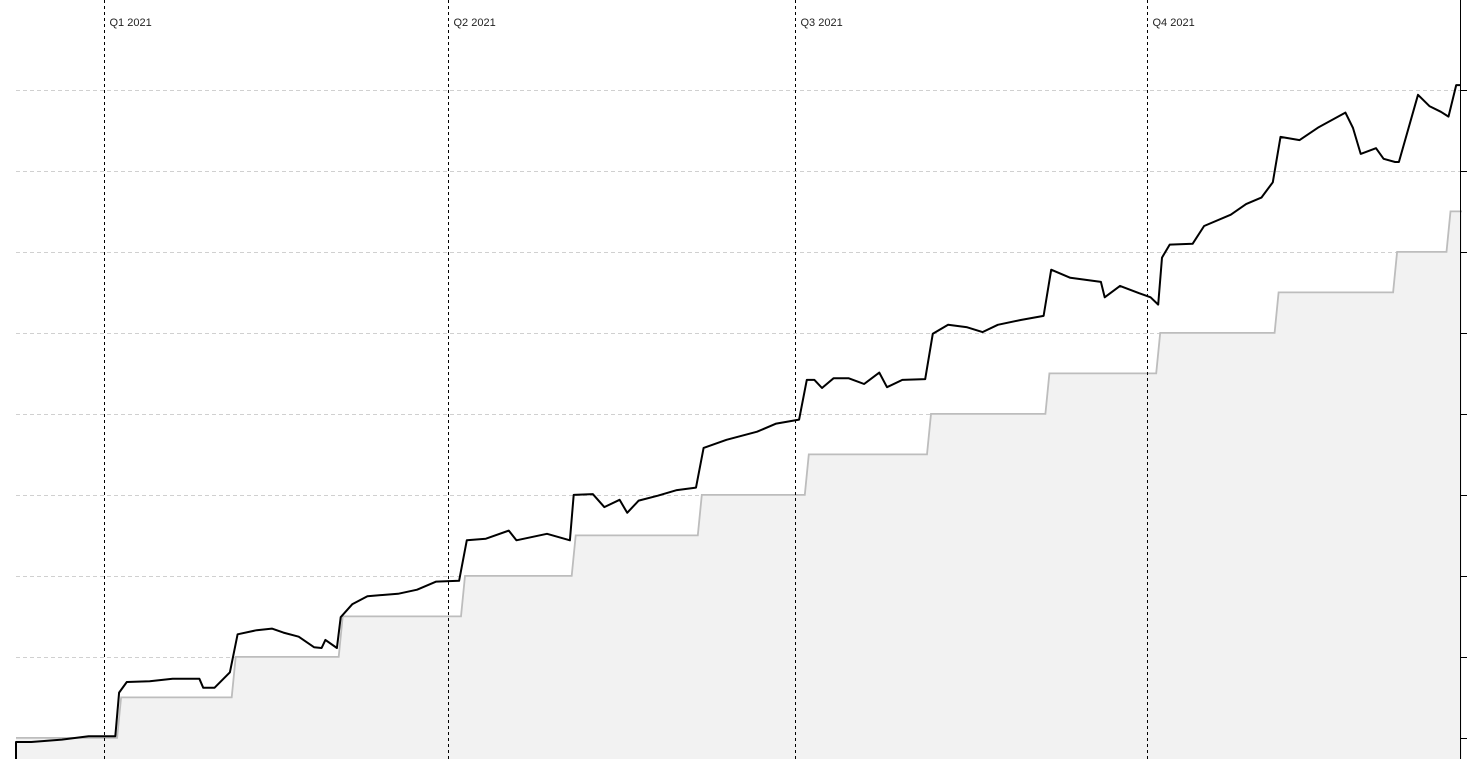 The width and height of the screenshot is (1473, 759). I want to click on quarter-label: Q4 2021, so click(1174, 23).